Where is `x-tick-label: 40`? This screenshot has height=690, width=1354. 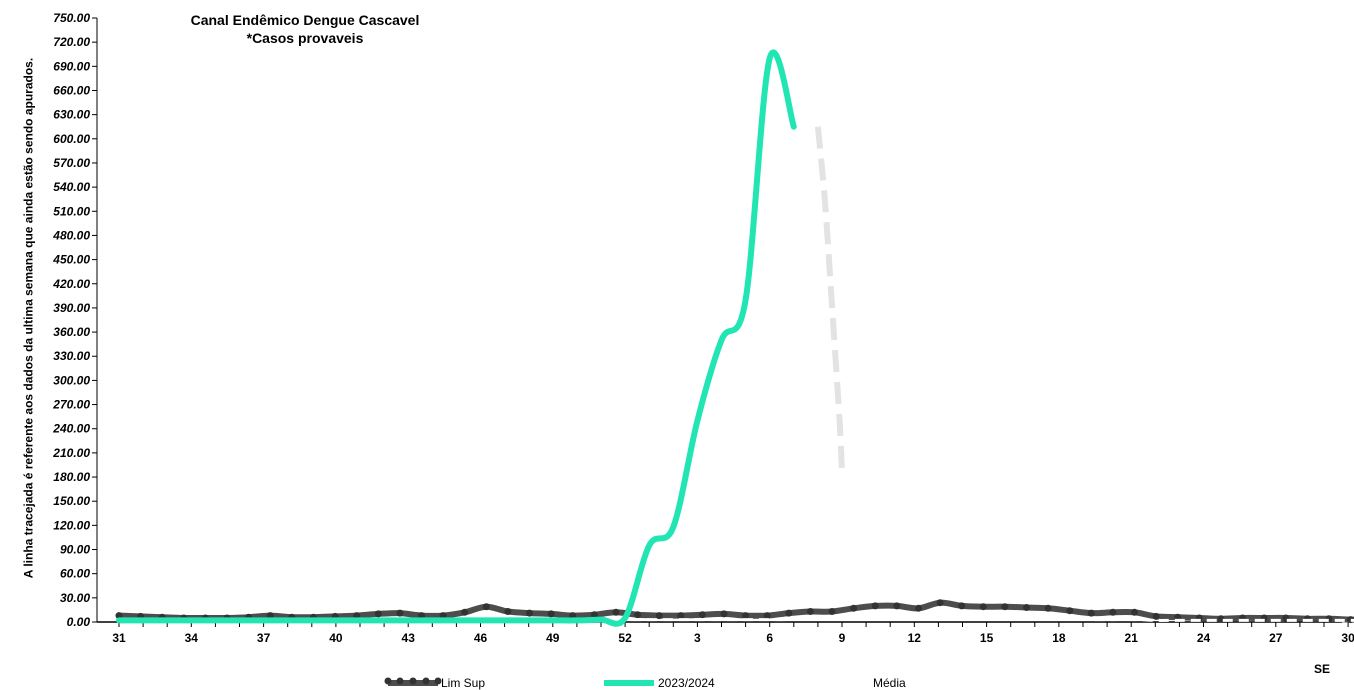 x-tick-label: 40 is located at coordinates (336, 638).